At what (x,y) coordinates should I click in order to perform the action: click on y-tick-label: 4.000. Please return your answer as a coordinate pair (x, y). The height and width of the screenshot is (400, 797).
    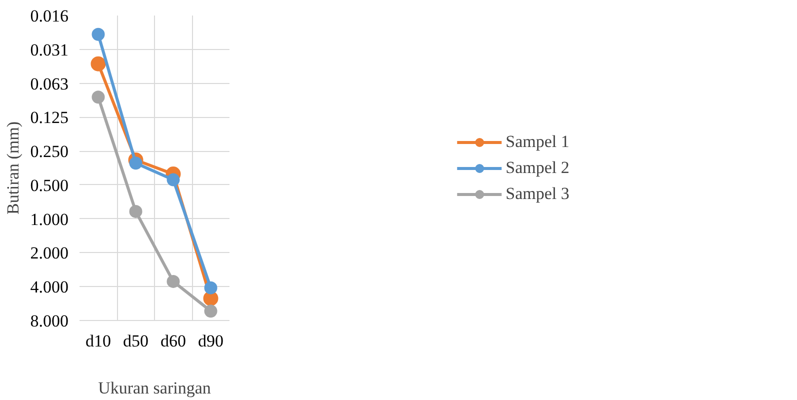
    Looking at the image, I should click on (49, 287).